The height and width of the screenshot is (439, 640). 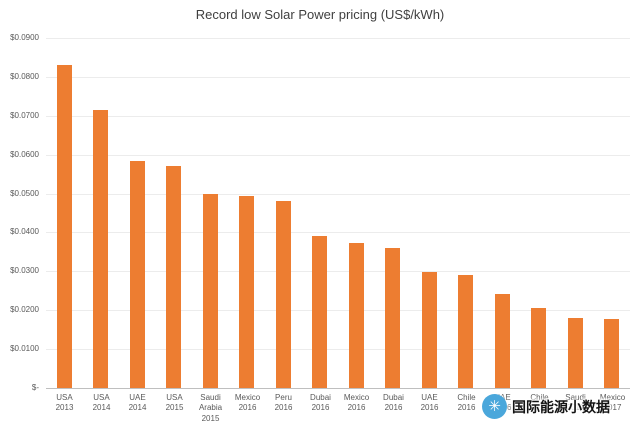 I want to click on y-tick-label: $0.0500, so click(x=24, y=193).